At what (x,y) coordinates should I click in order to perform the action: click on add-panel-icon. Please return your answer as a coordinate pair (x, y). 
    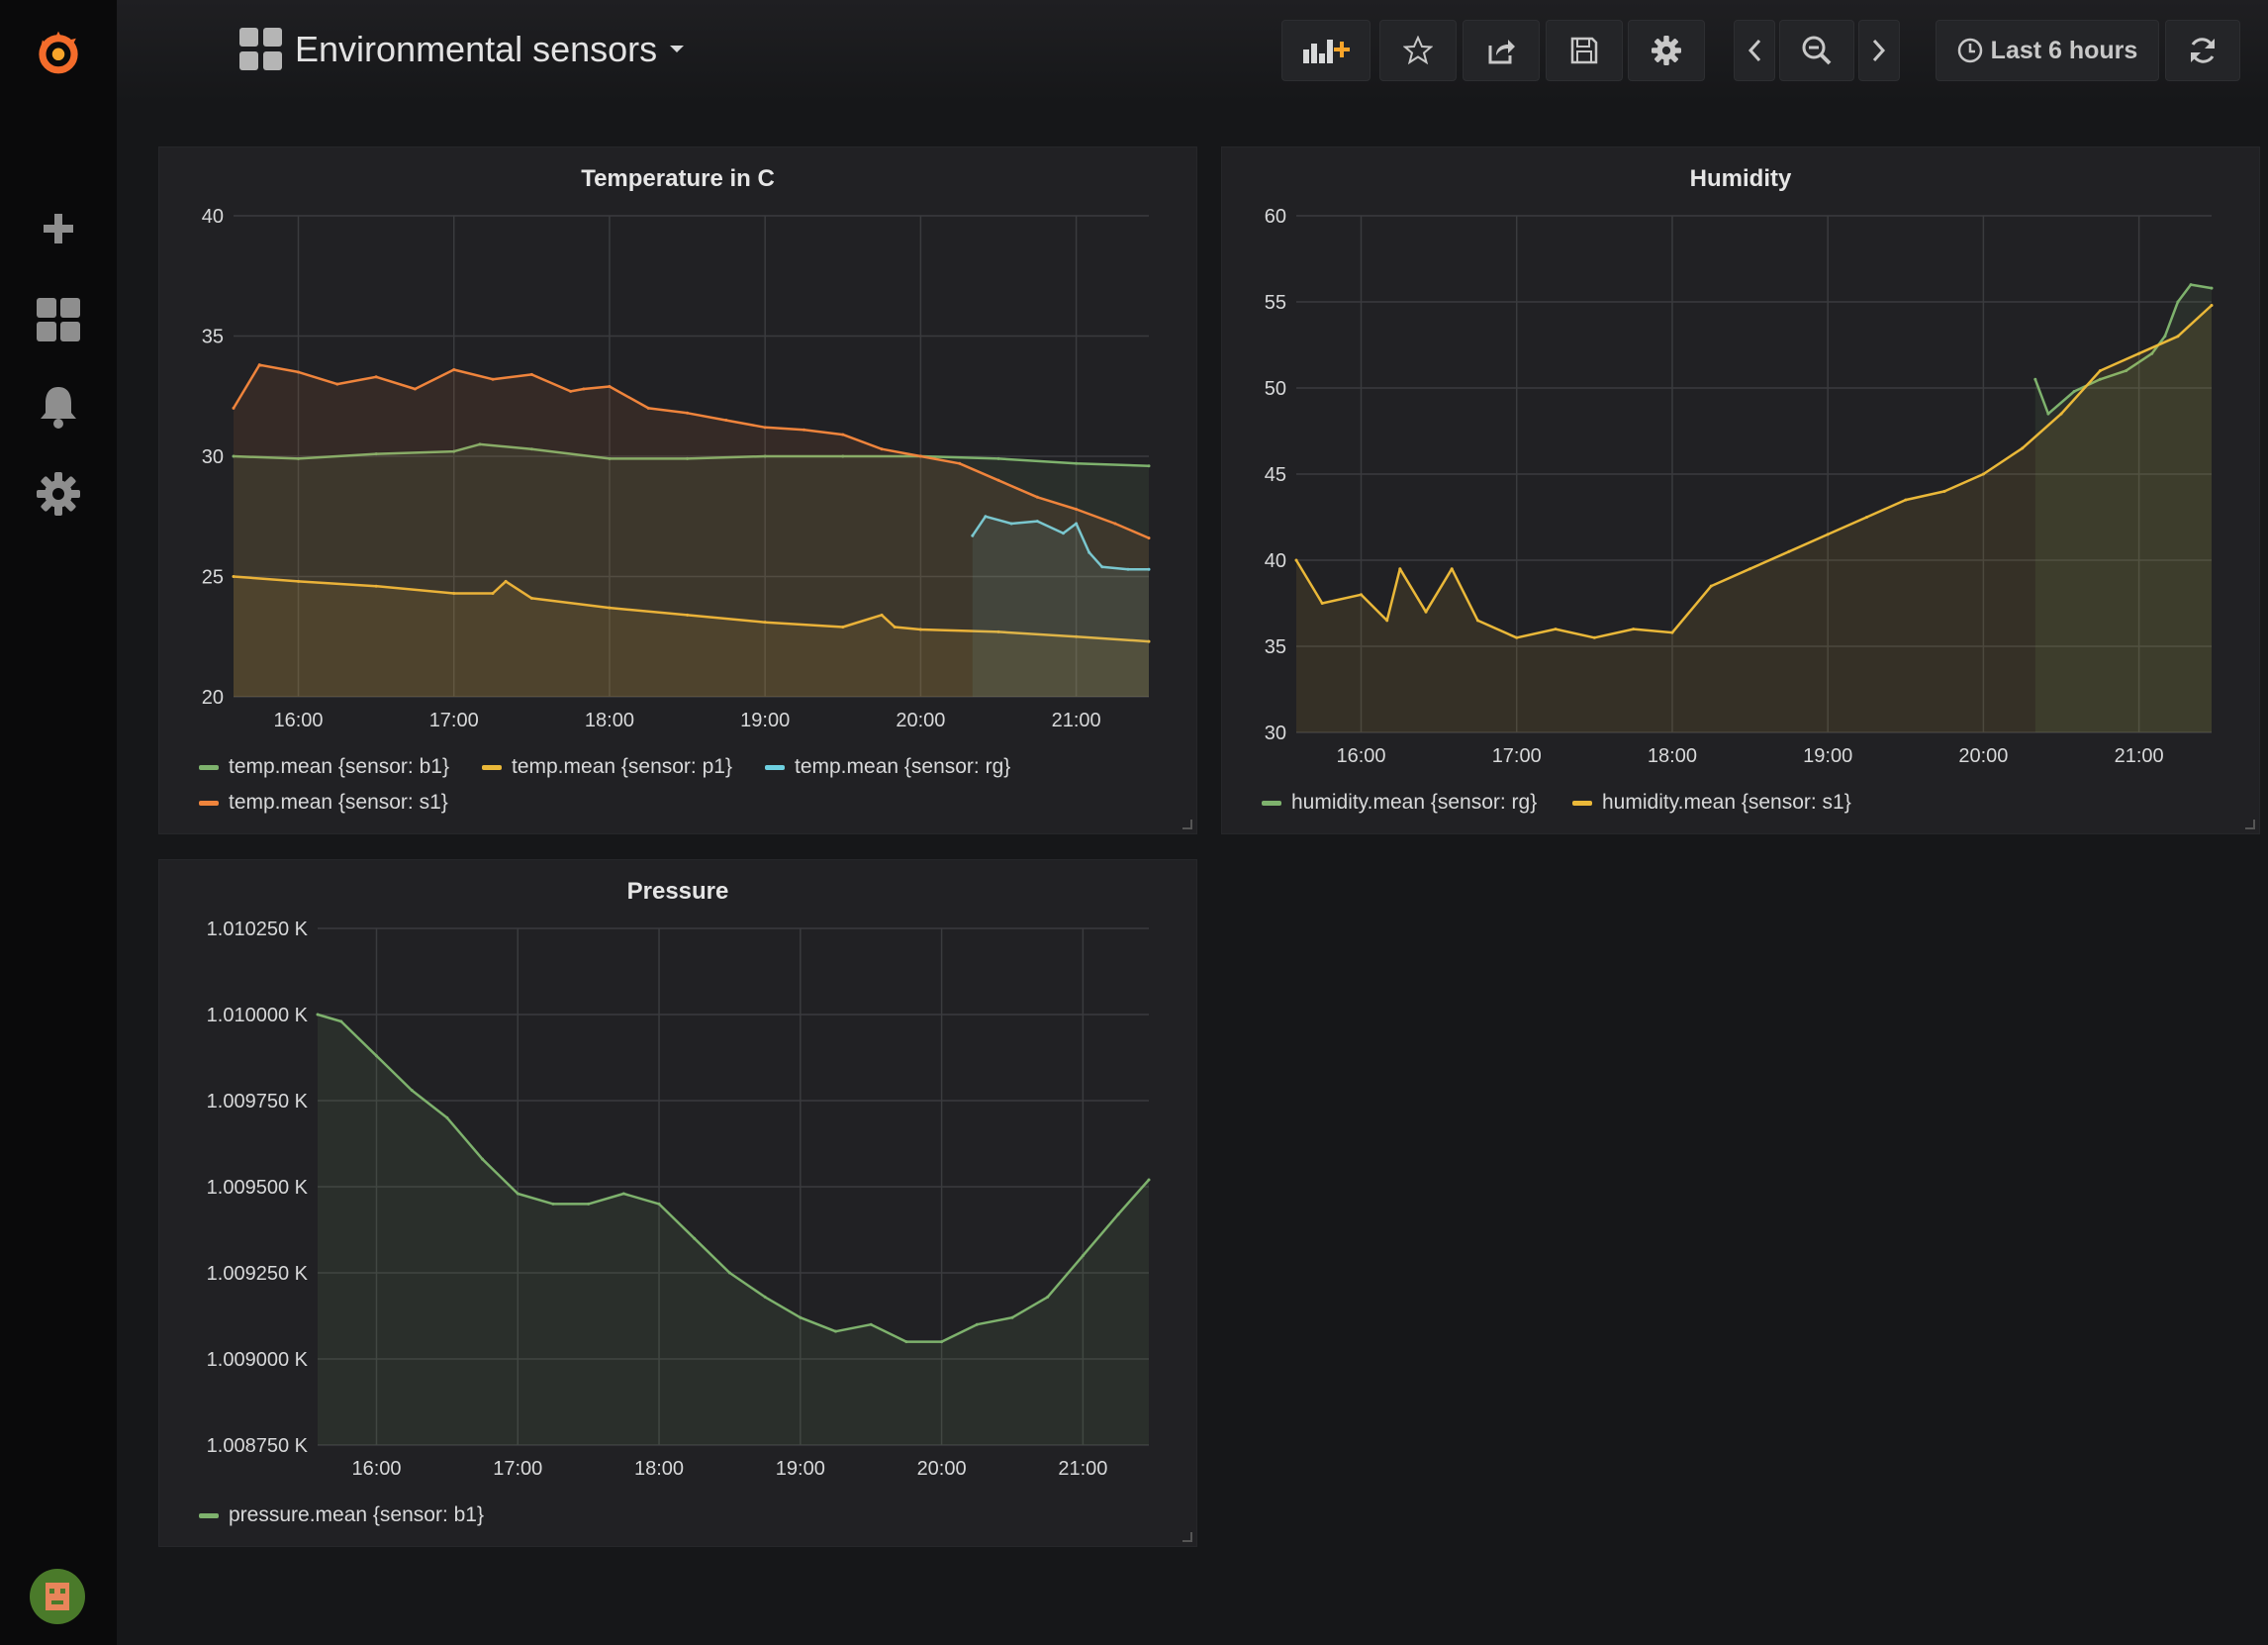
    Looking at the image, I should click on (1327, 51).